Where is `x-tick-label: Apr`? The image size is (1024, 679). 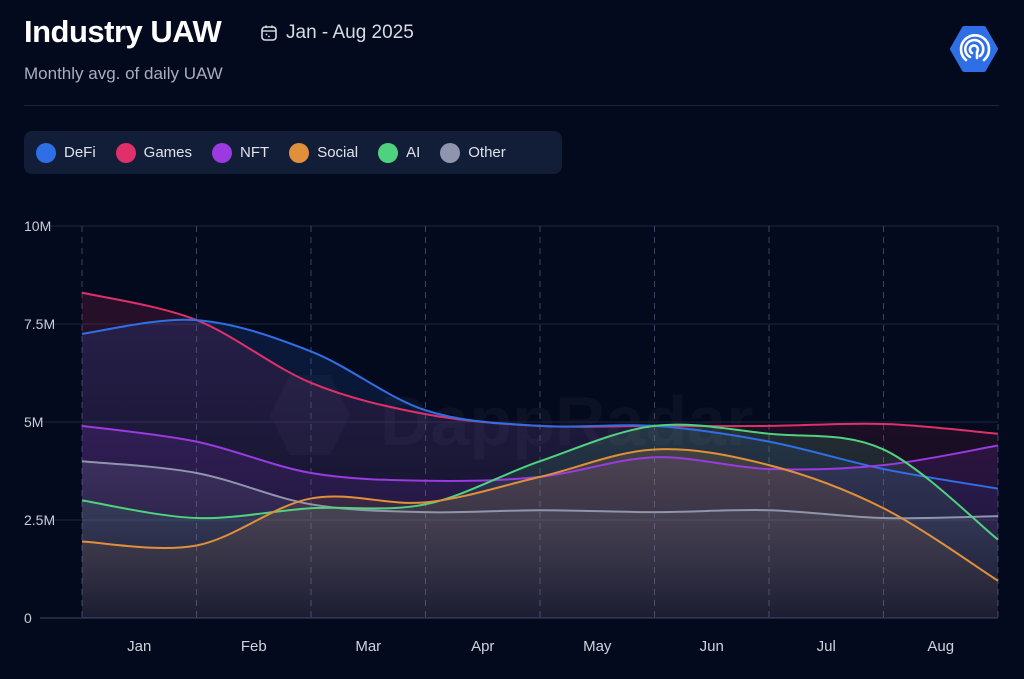 x-tick-label: Apr is located at coordinates (482, 646).